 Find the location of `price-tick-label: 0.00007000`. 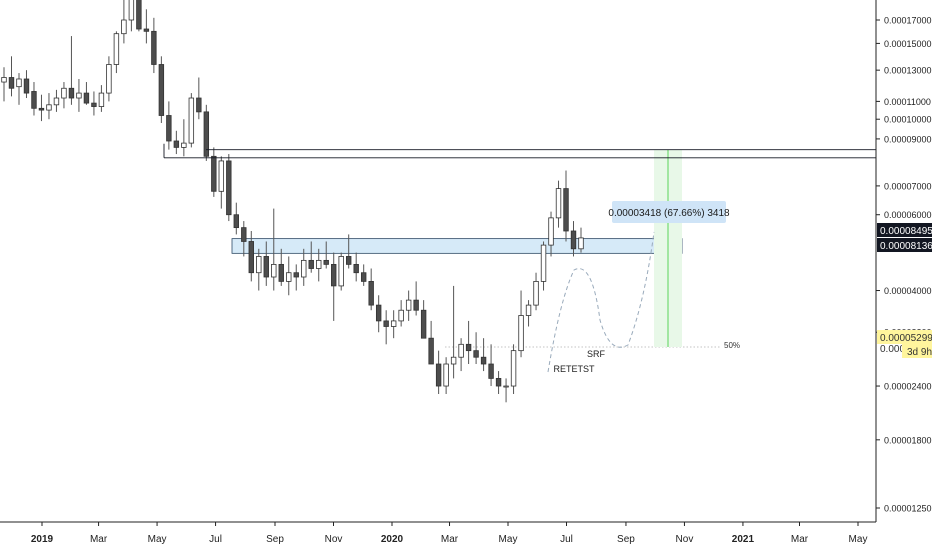

price-tick-label: 0.00007000 is located at coordinates (908, 186).